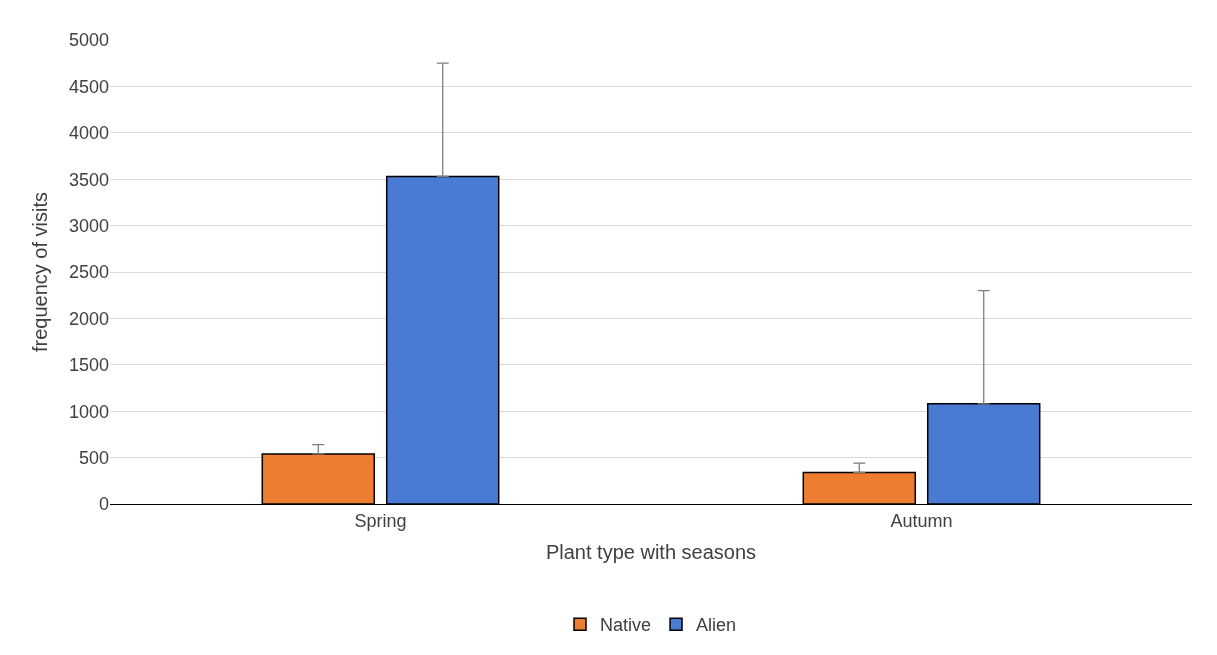 This screenshot has width=1217, height=655. I want to click on y-tick-label: 3000, so click(88, 225).